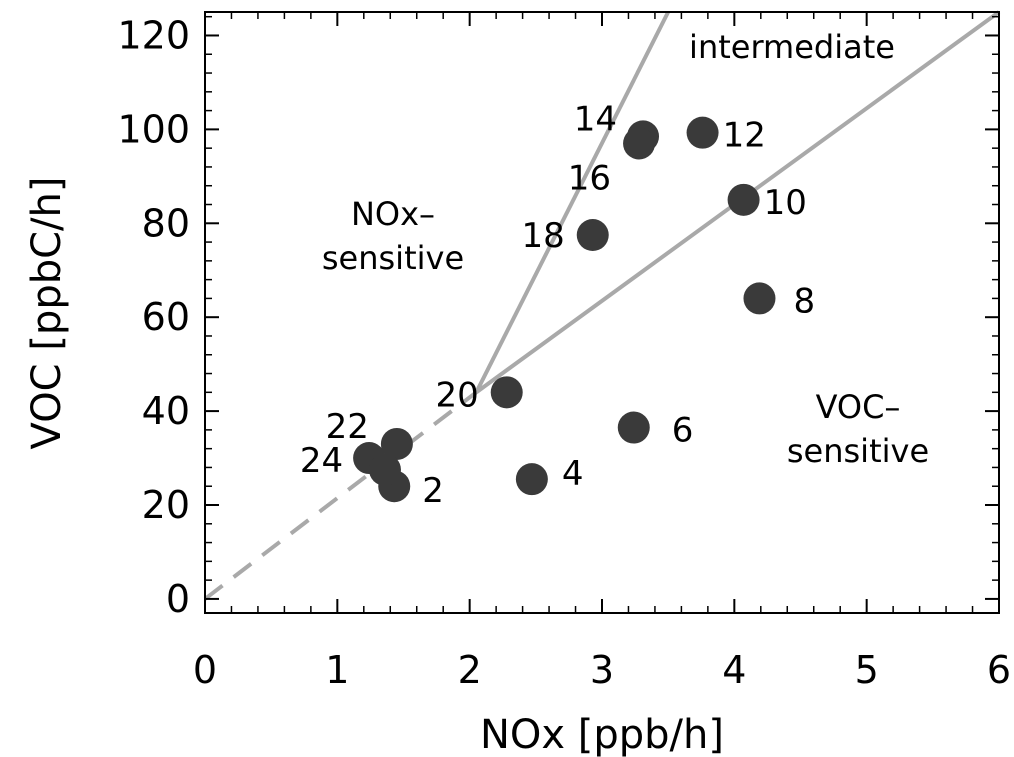 The image size is (1014, 757). I want to click on y-axis-title: VOC [ppbC/h], so click(47, 313).